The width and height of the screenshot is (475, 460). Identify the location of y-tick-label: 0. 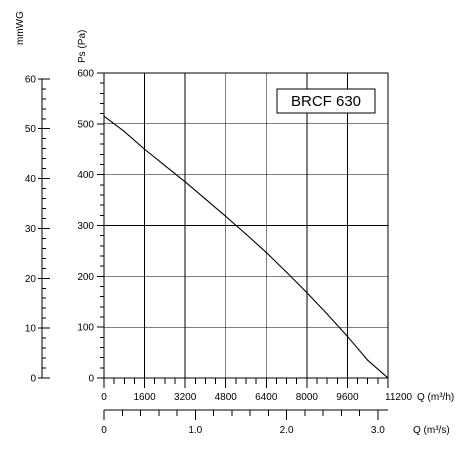
(91, 379).